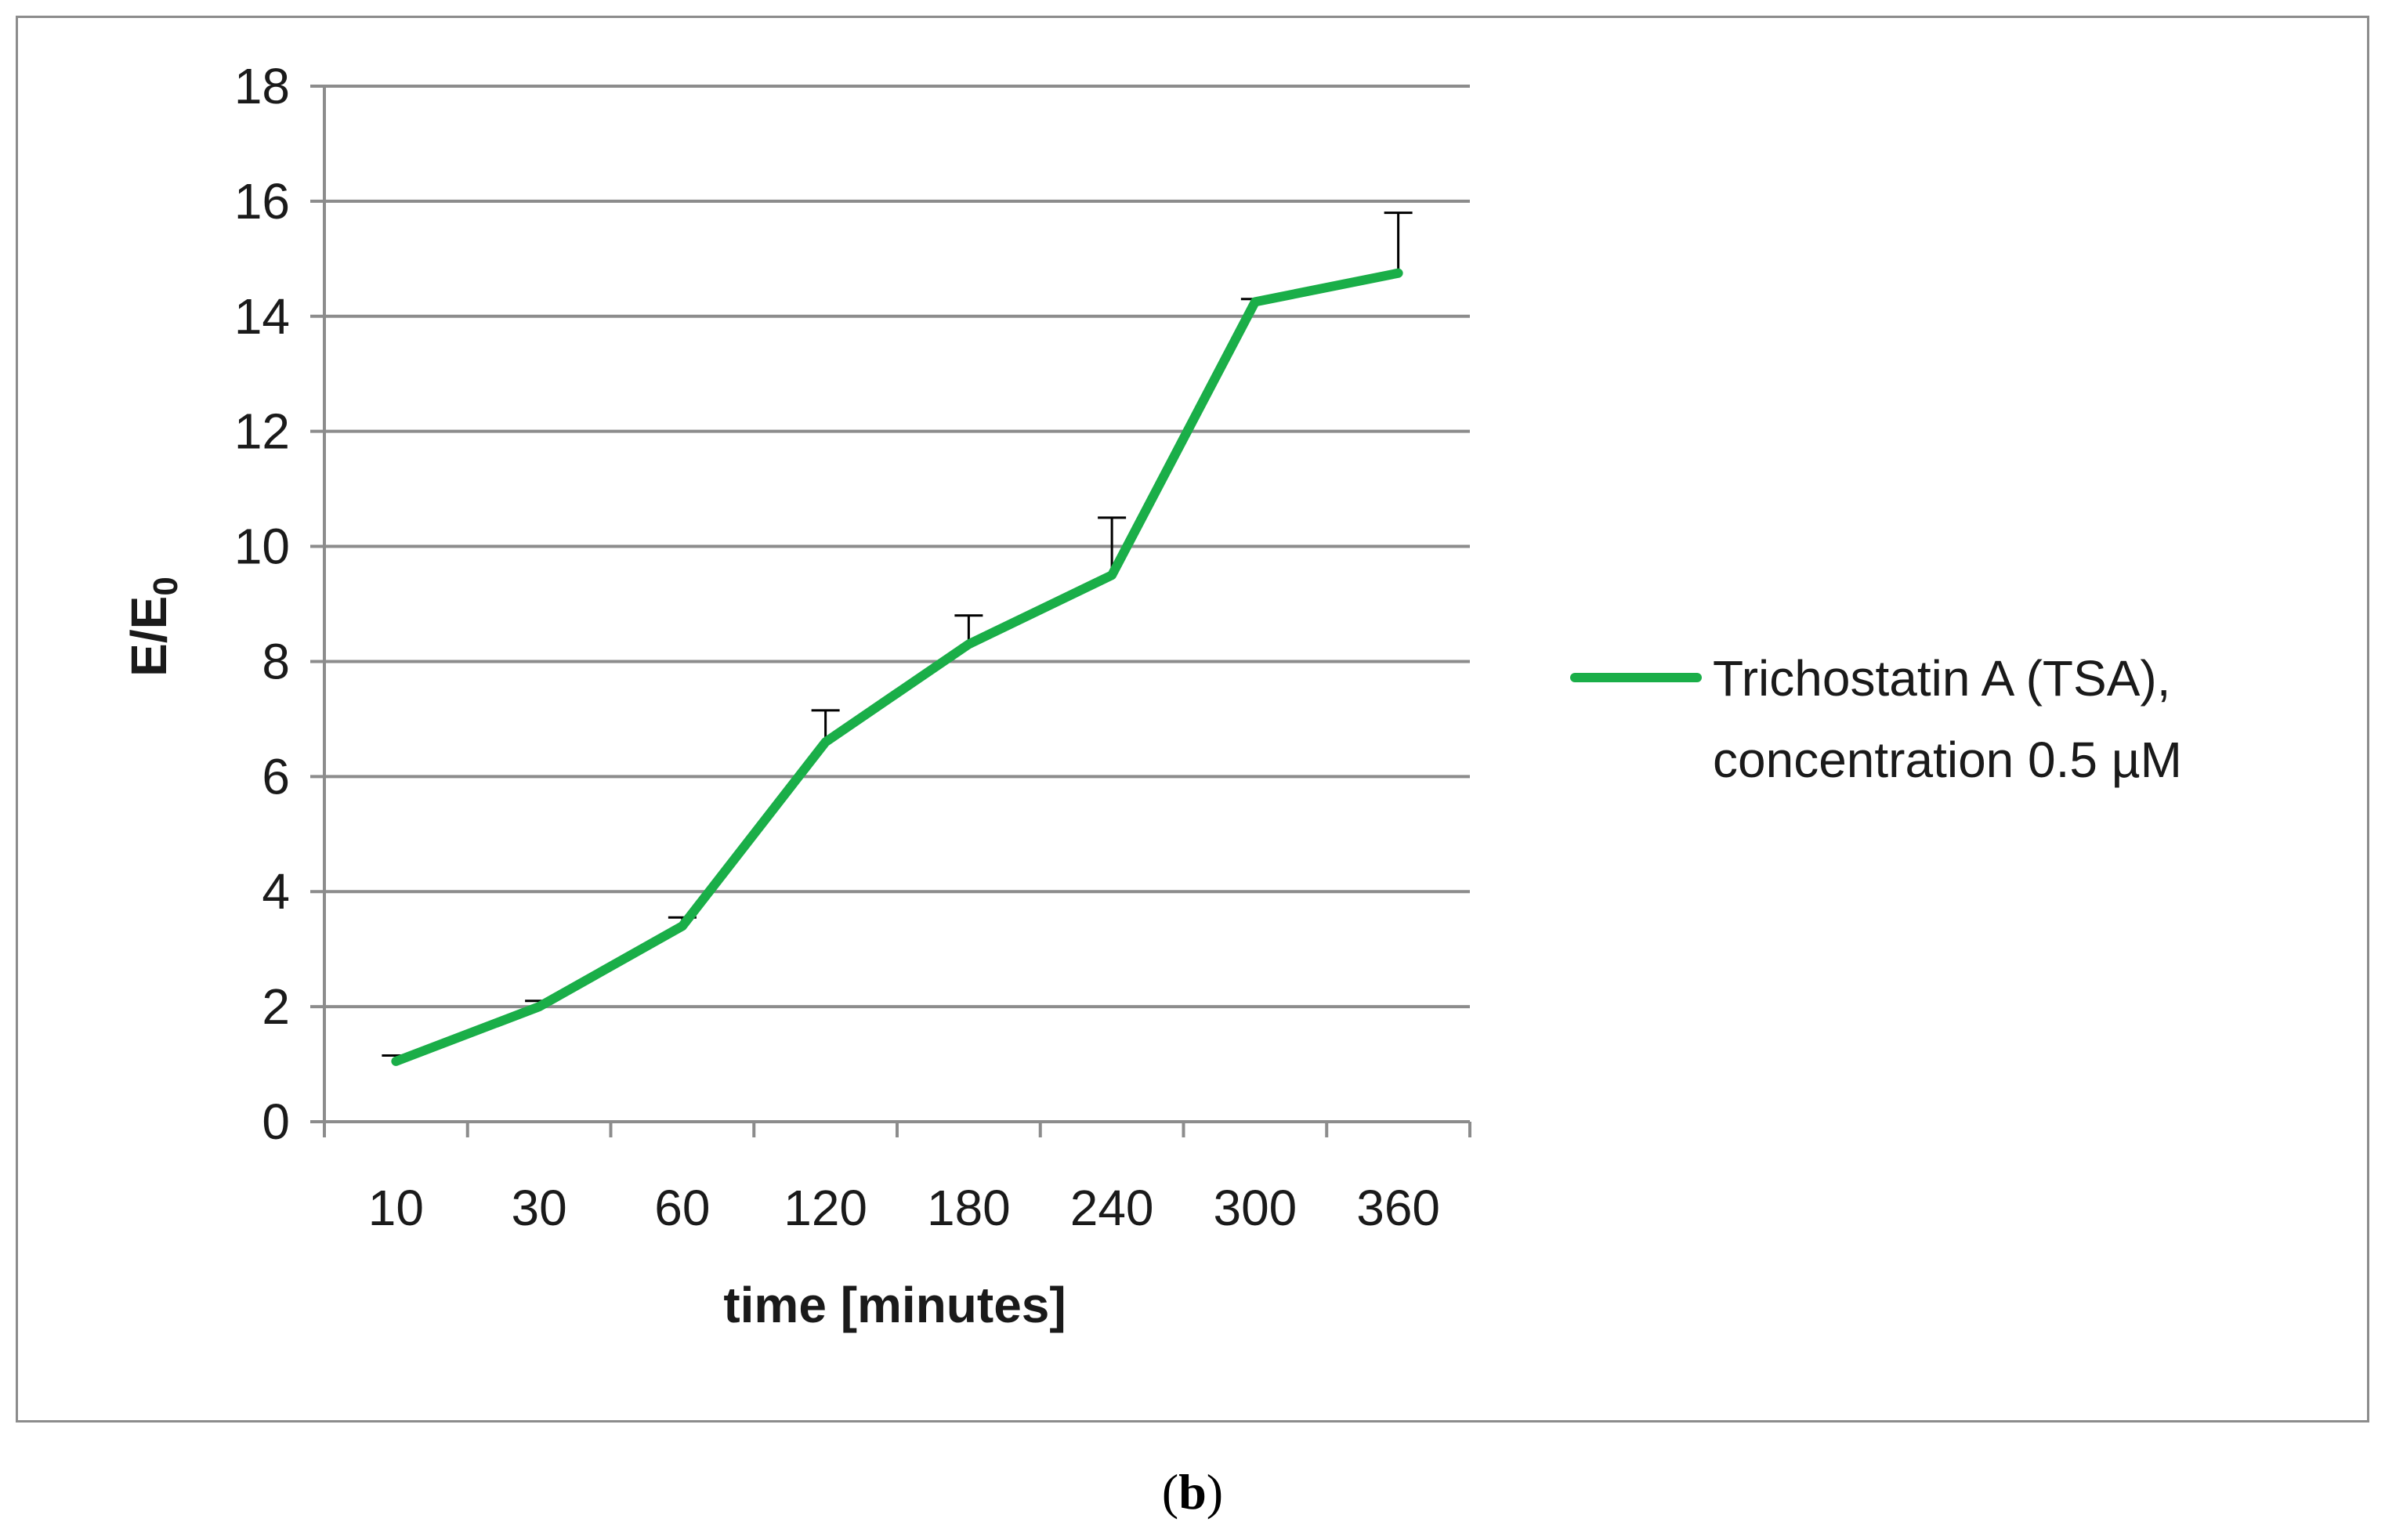  Describe the element at coordinates (396, 1208) in the screenshot. I see `x-tick-label: 10` at that location.